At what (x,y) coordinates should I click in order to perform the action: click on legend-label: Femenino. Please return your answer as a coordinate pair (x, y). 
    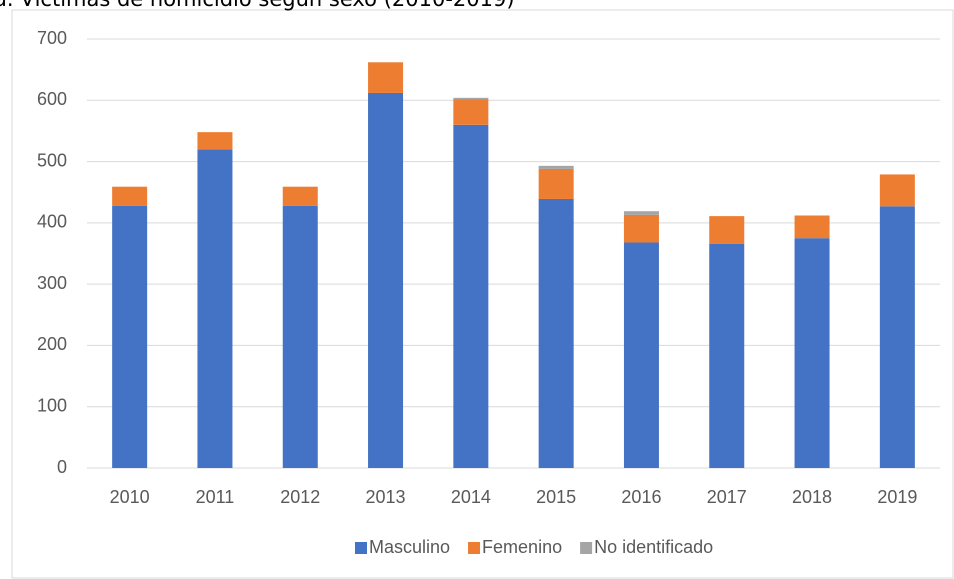
    Looking at the image, I should click on (522, 547).